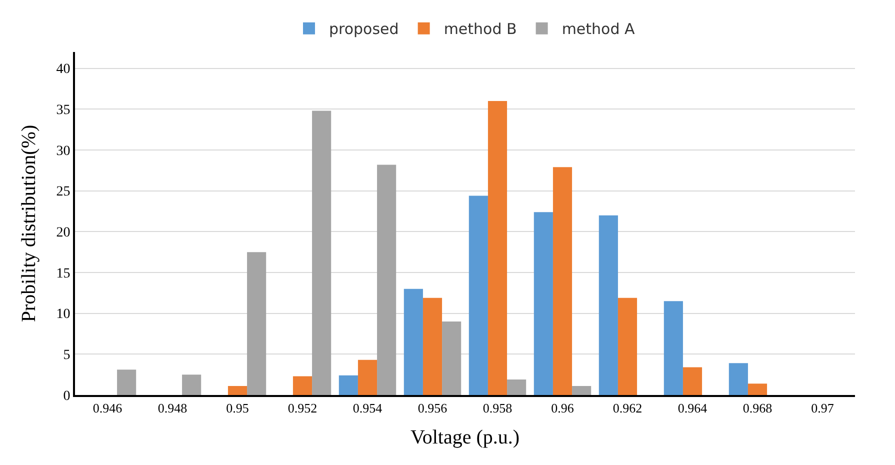 Image resolution: width=895 pixels, height=465 pixels. What do you see at coordinates (66, 356) in the screenshot?
I see `y-tick-label: 5` at bounding box center [66, 356].